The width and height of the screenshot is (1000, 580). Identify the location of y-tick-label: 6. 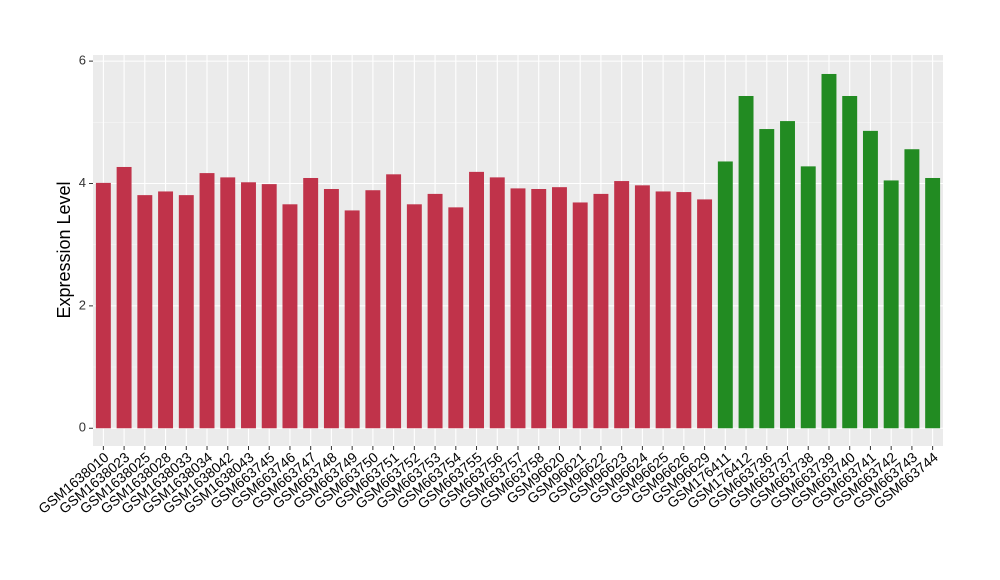
(82, 60).